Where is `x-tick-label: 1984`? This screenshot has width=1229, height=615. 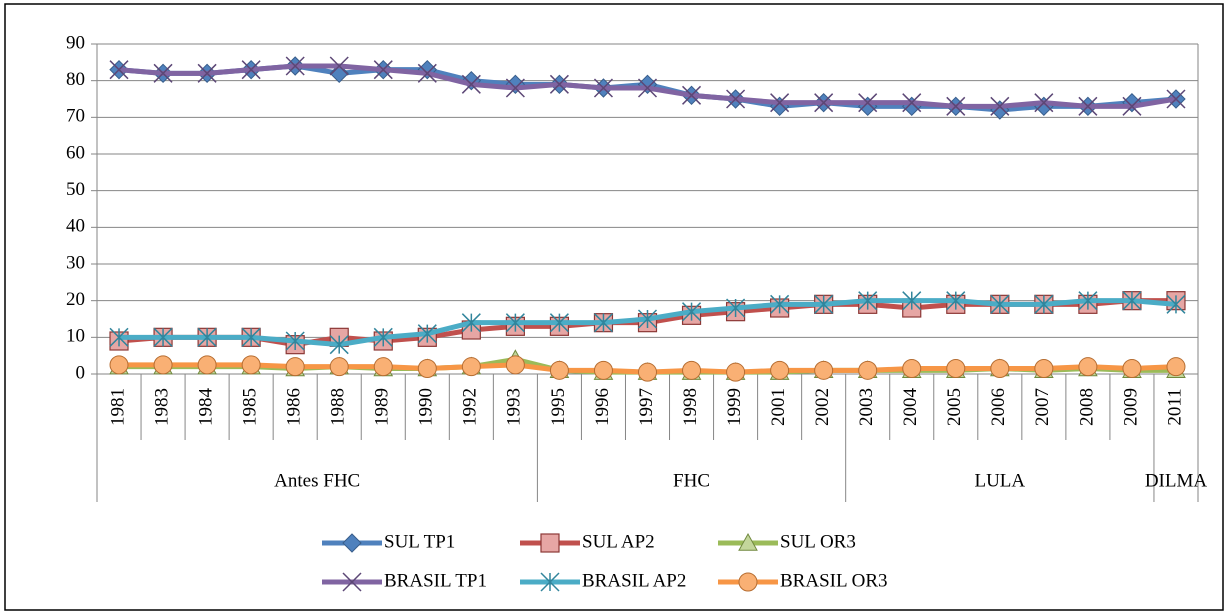 x-tick-label: 1984 is located at coordinates (205, 407).